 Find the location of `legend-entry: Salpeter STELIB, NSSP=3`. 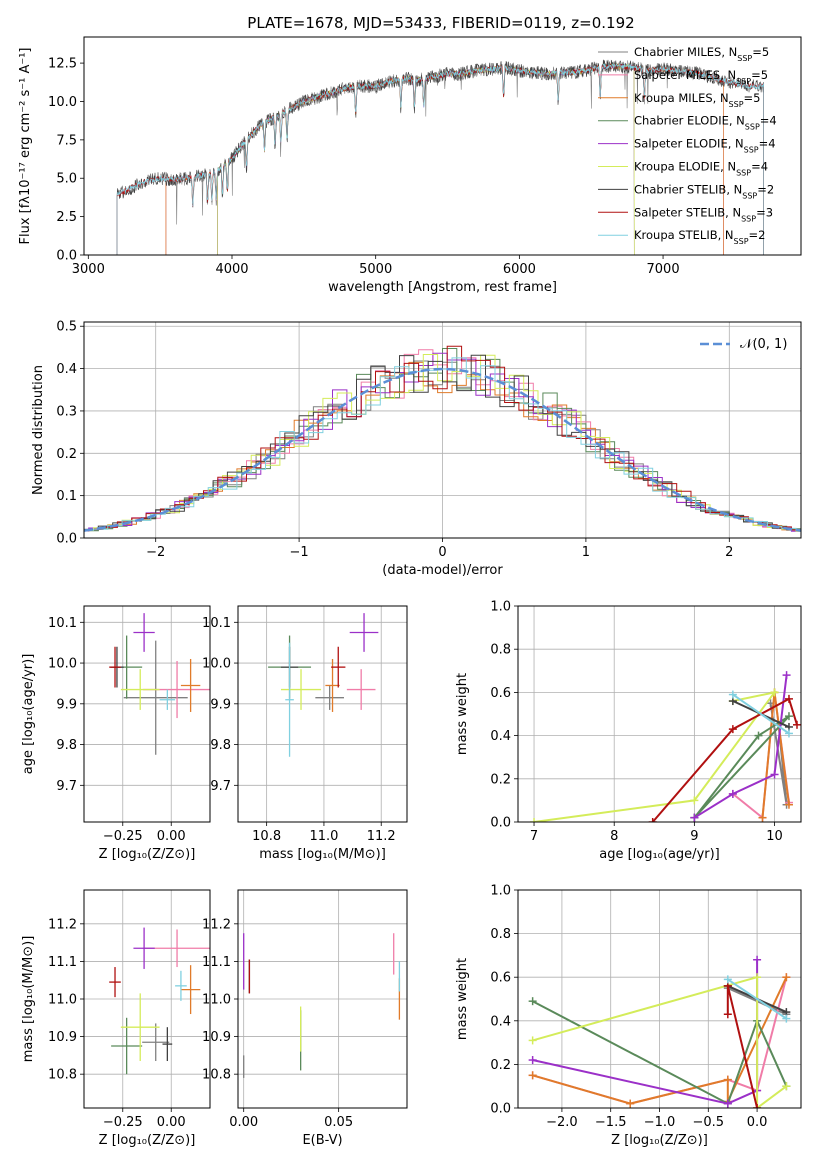

legend-entry: Salpeter STELIB, NSSP=3 is located at coordinates (703, 214).